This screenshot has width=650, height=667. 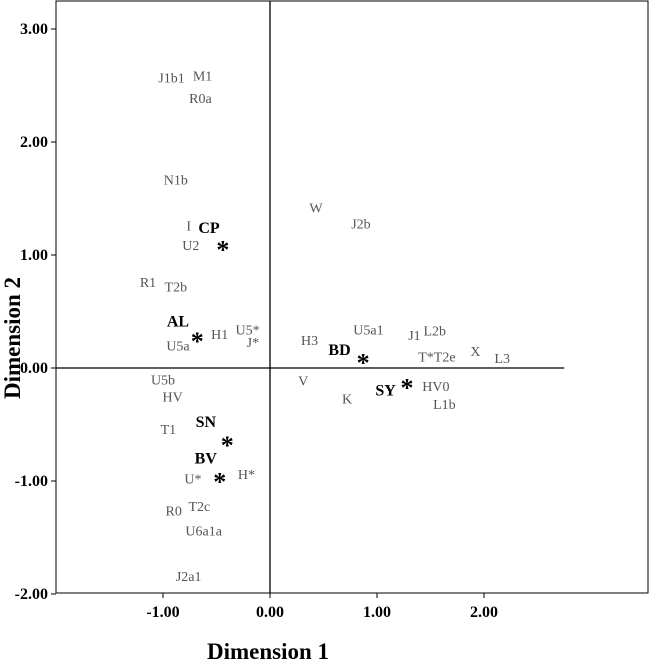 I want to click on x-tick-label: -1.00, so click(x=162, y=612).